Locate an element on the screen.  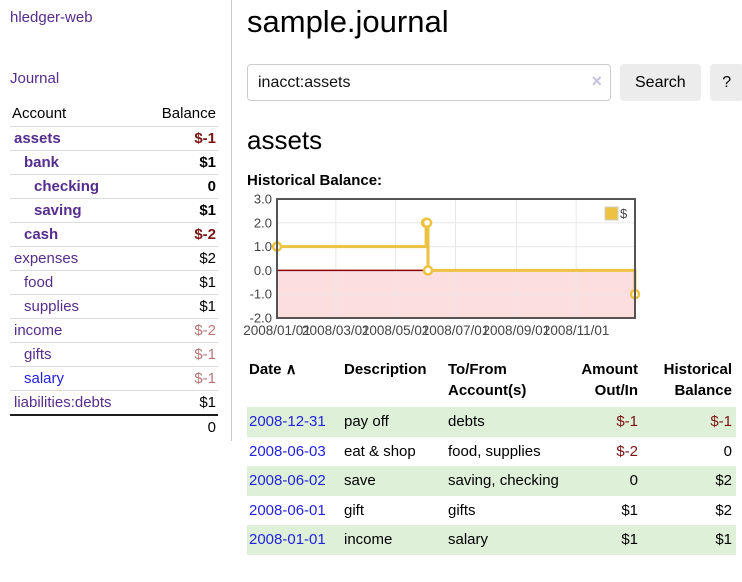
account-name-cell: checking is located at coordinates (76, 187).